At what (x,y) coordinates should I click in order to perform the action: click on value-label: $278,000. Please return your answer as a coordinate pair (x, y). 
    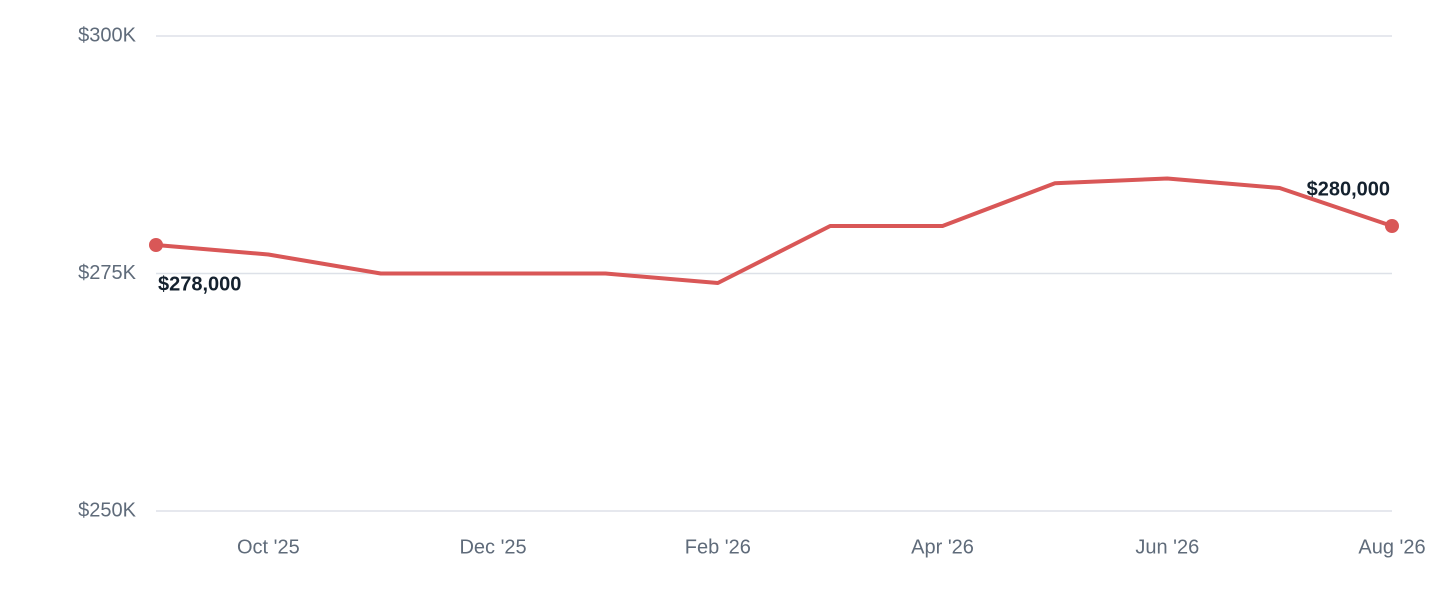
    Looking at the image, I should click on (199, 284).